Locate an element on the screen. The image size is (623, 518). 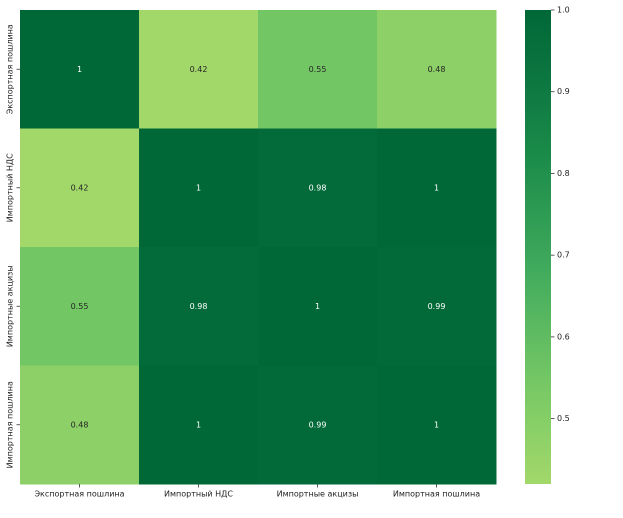
y-tick-label: Импортный НДС is located at coordinates (10, 187).